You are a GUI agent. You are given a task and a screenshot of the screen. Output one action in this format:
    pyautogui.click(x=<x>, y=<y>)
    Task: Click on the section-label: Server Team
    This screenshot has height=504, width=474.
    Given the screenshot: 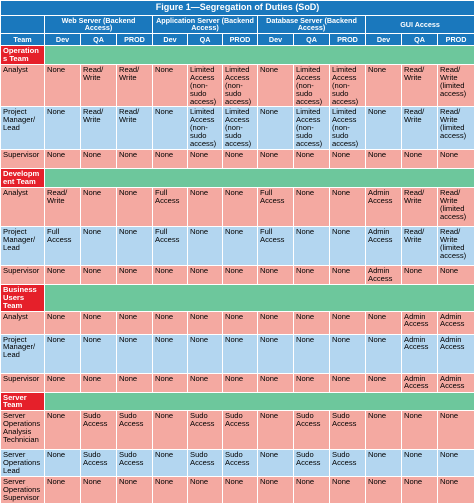 What is the action you would take?
    pyautogui.click(x=23, y=401)
    